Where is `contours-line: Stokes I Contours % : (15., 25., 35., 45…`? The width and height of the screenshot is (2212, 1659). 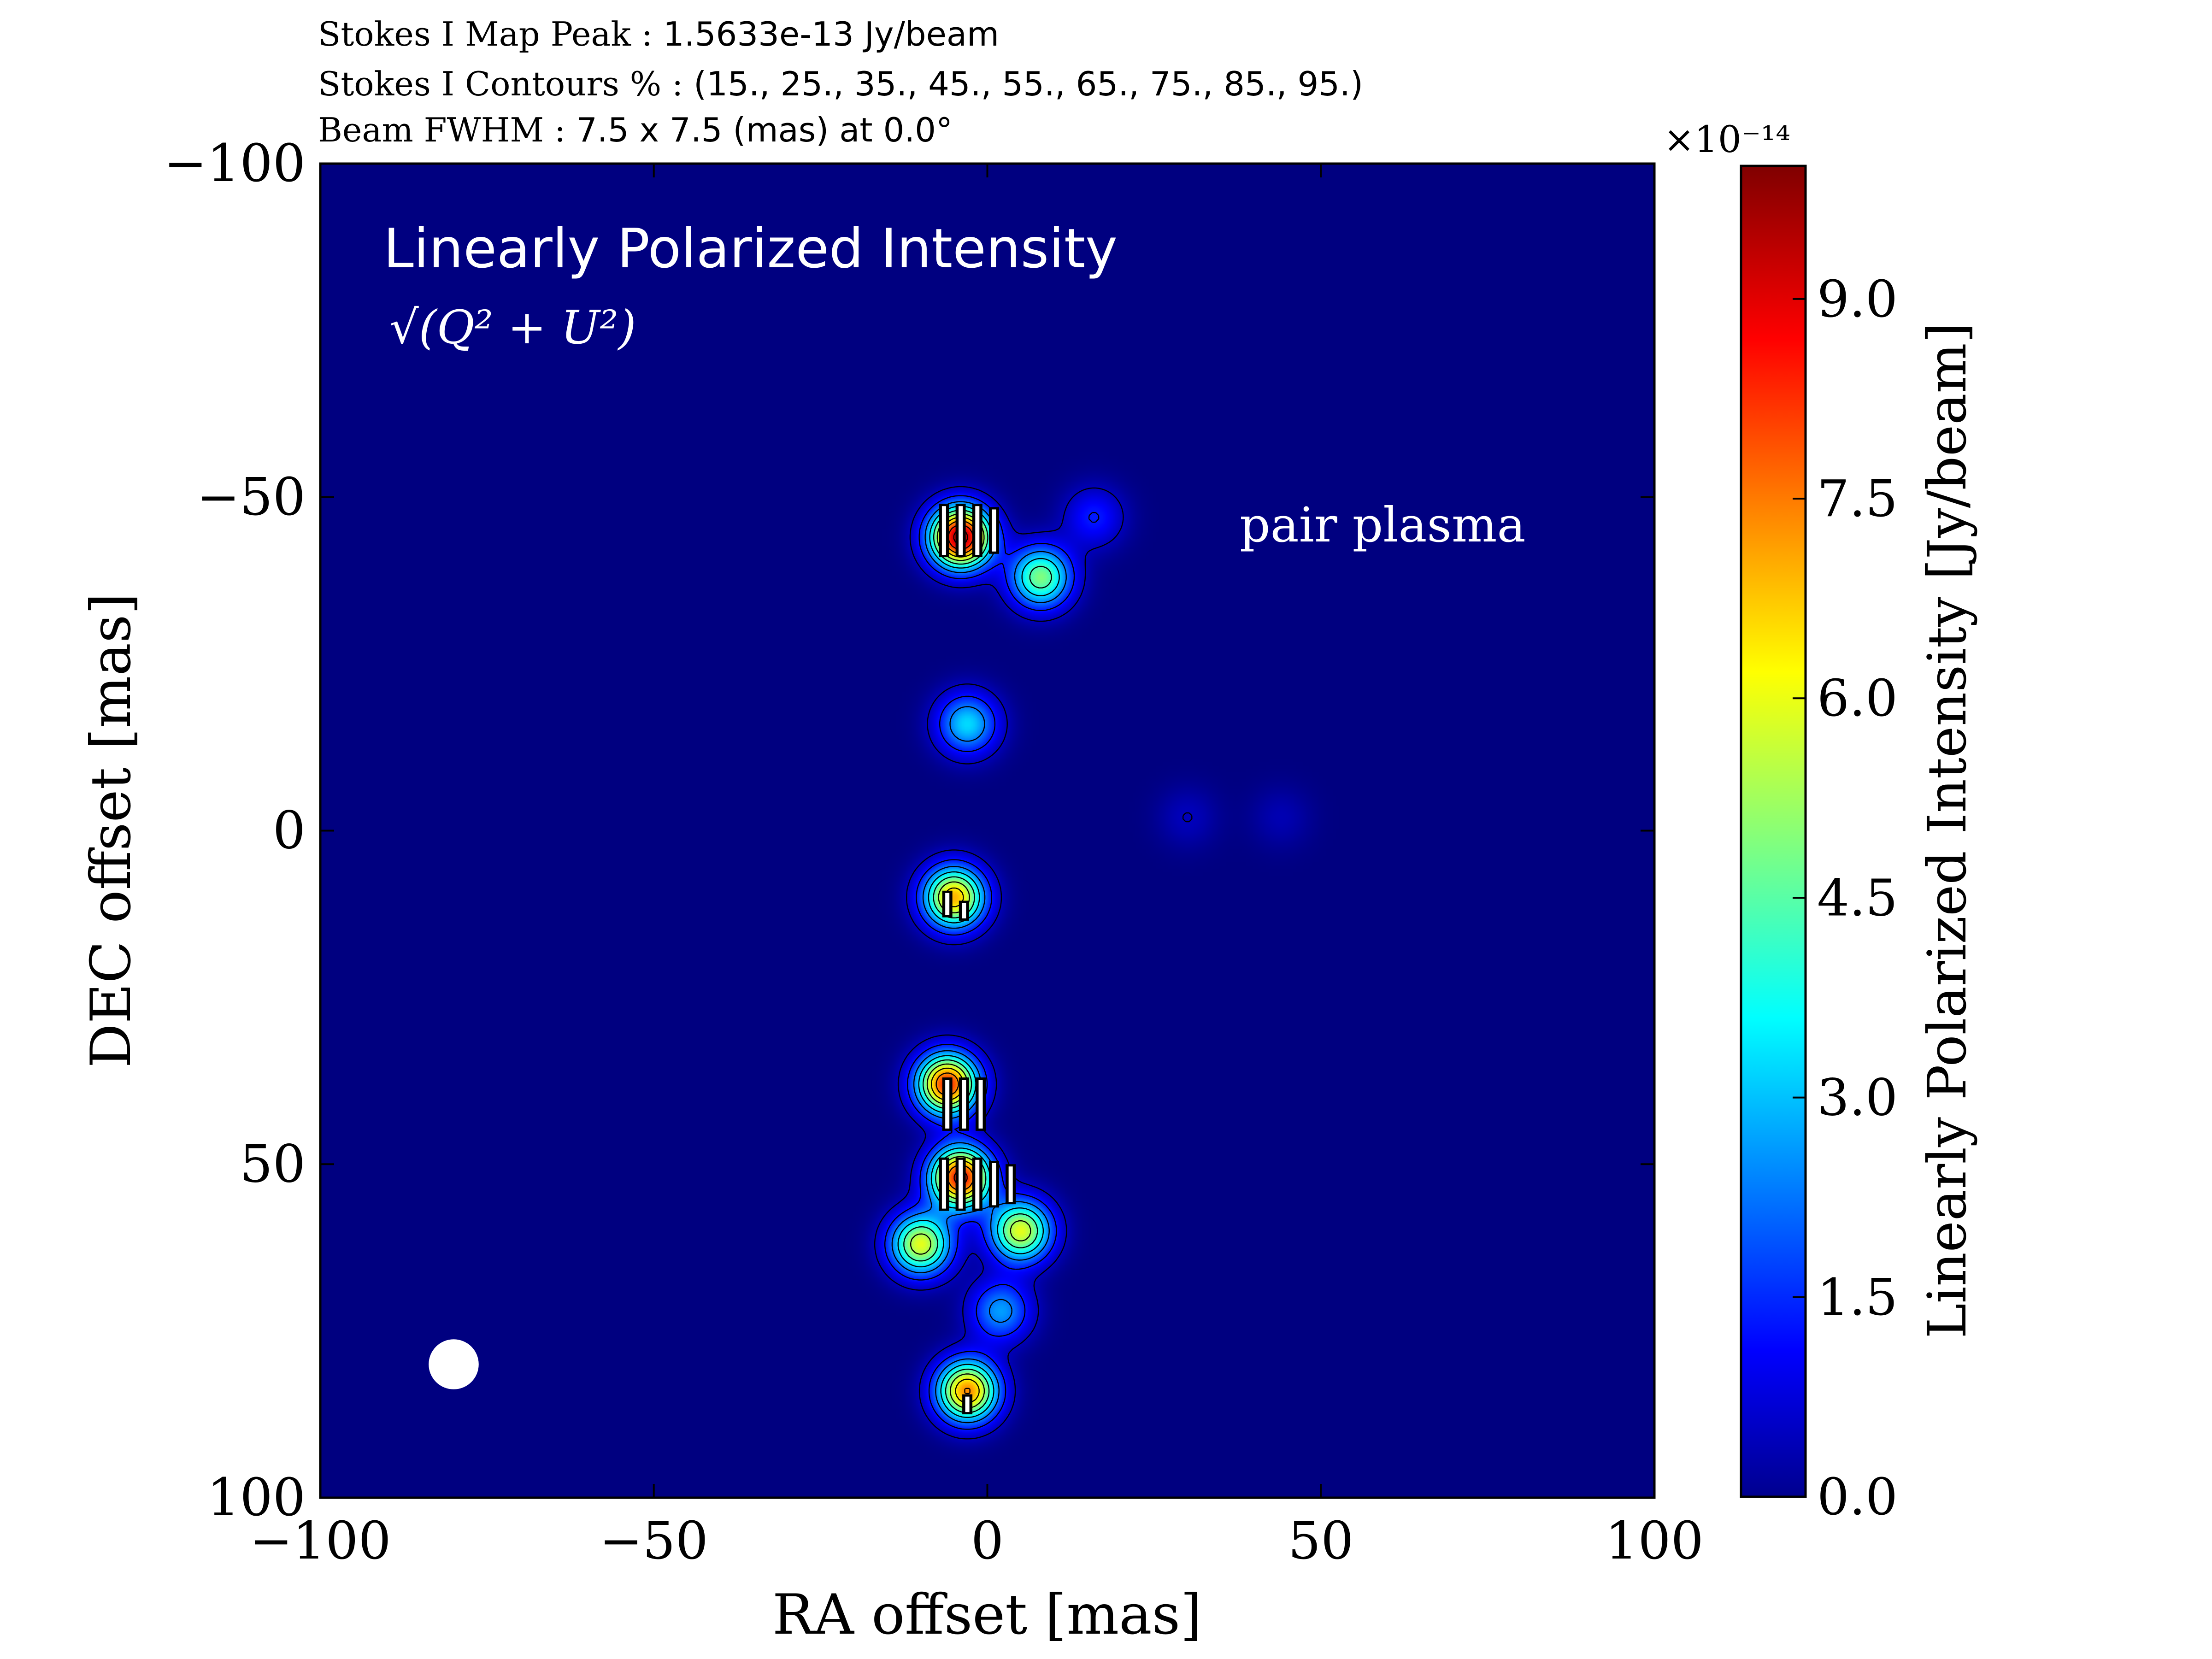
contours-line: Stokes I Contours % : (15., 25., 35., 45… is located at coordinates (840, 83).